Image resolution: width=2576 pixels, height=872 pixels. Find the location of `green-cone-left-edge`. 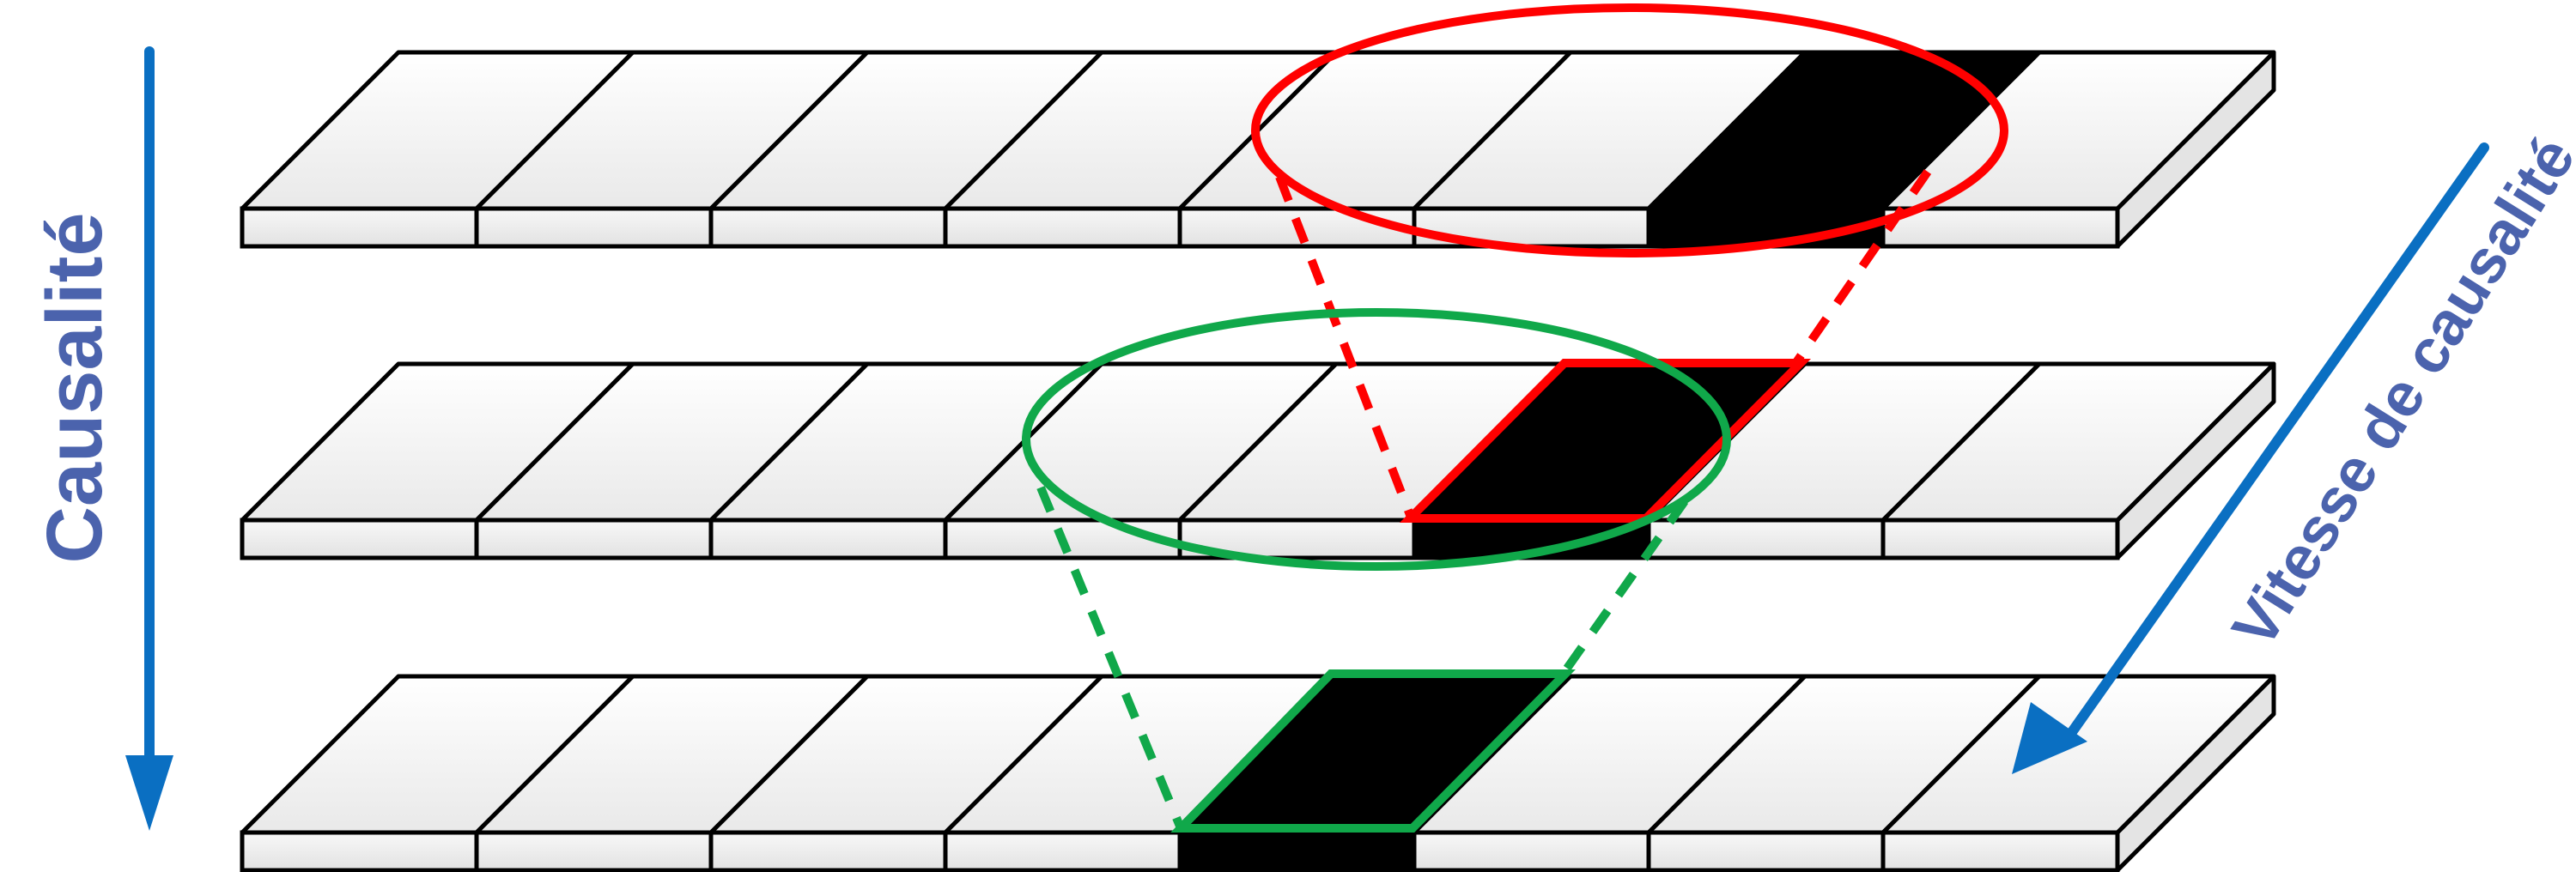

green-cone-left-edge is located at coordinates (1111, 658).